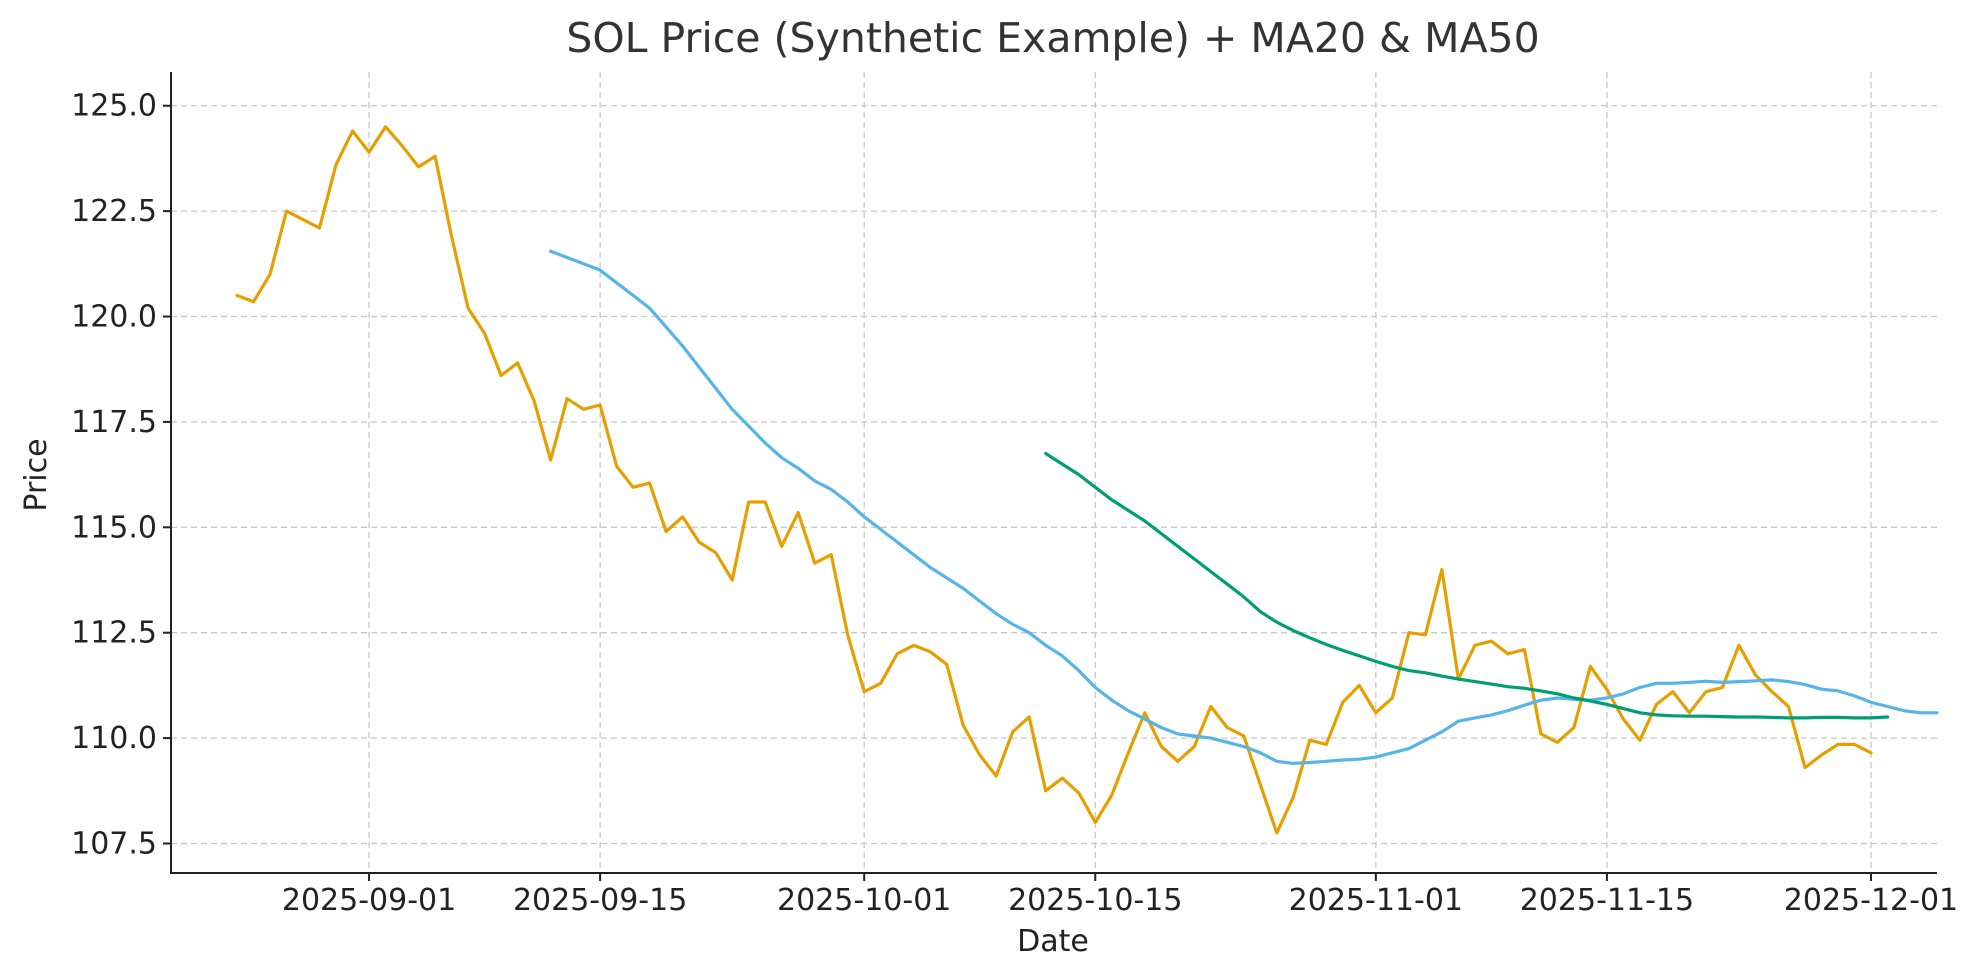 This screenshot has height=980, width=1969. Describe the element at coordinates (36, 474) in the screenshot. I see `y-axis-label: Price` at that location.